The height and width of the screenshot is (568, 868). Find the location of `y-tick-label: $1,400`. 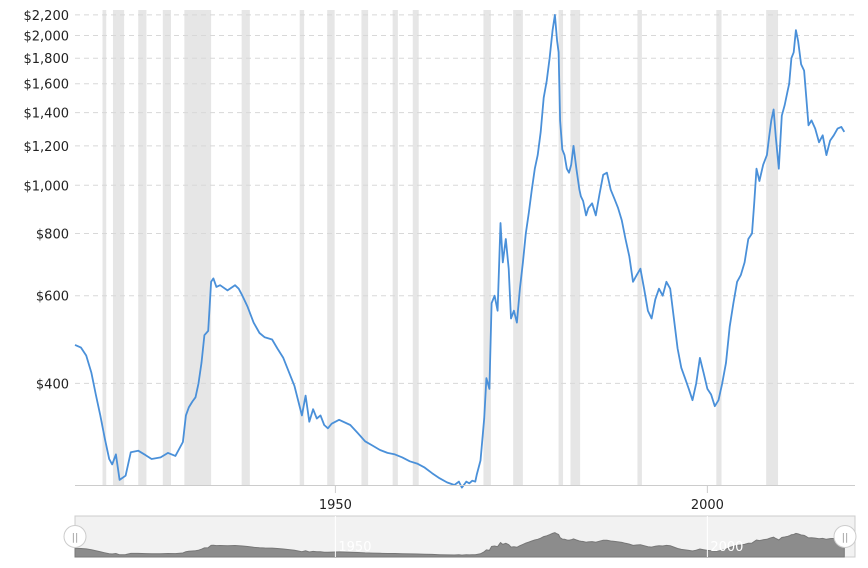

y-tick-label: $1,400 is located at coordinates (47, 114).